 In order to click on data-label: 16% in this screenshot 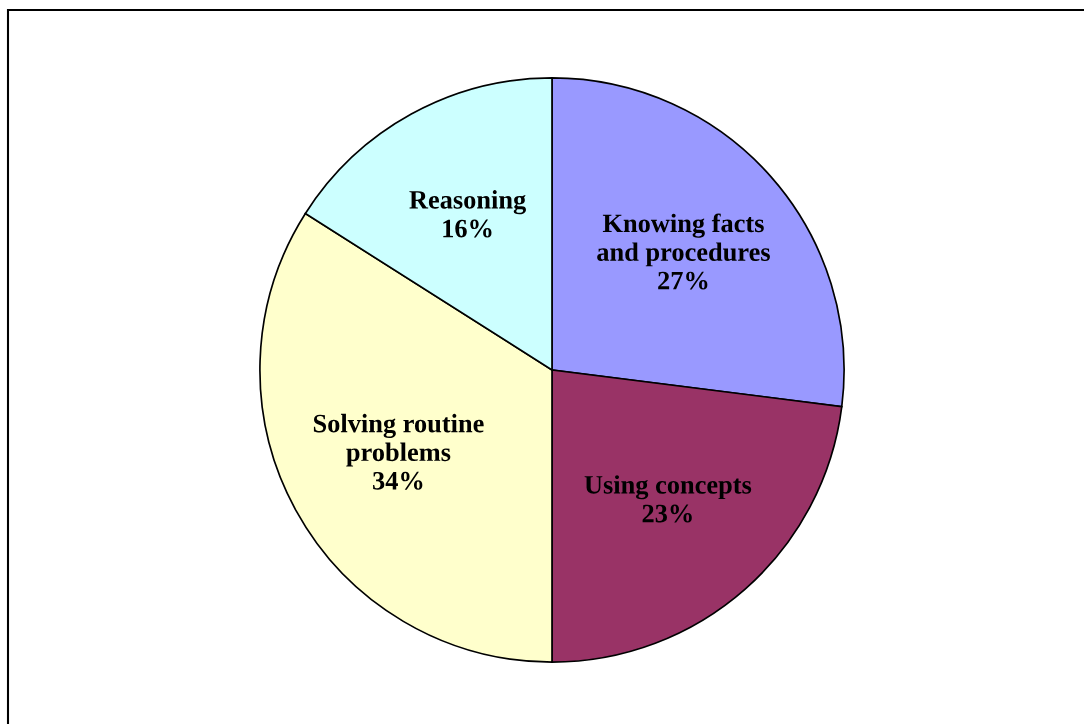, I will do `click(467, 228)`.